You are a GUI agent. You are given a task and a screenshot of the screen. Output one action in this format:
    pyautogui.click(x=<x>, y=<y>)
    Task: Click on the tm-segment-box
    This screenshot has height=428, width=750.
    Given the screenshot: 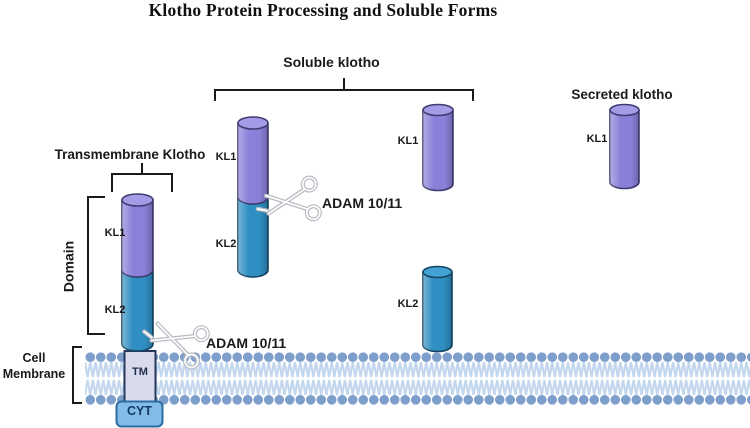 What is the action you would take?
    pyautogui.click(x=140, y=376)
    